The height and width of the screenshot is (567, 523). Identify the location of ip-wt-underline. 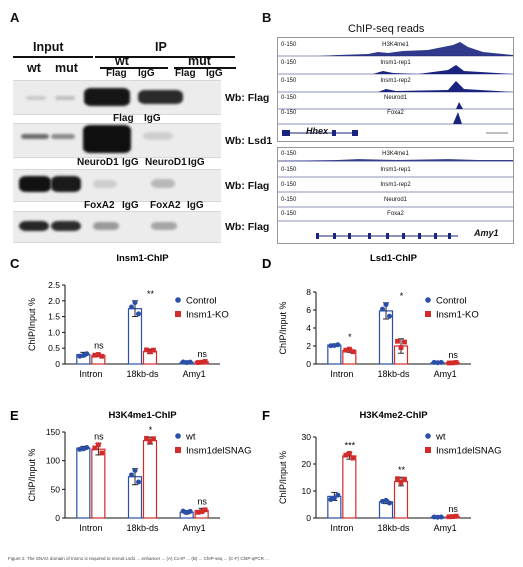
(134, 68).